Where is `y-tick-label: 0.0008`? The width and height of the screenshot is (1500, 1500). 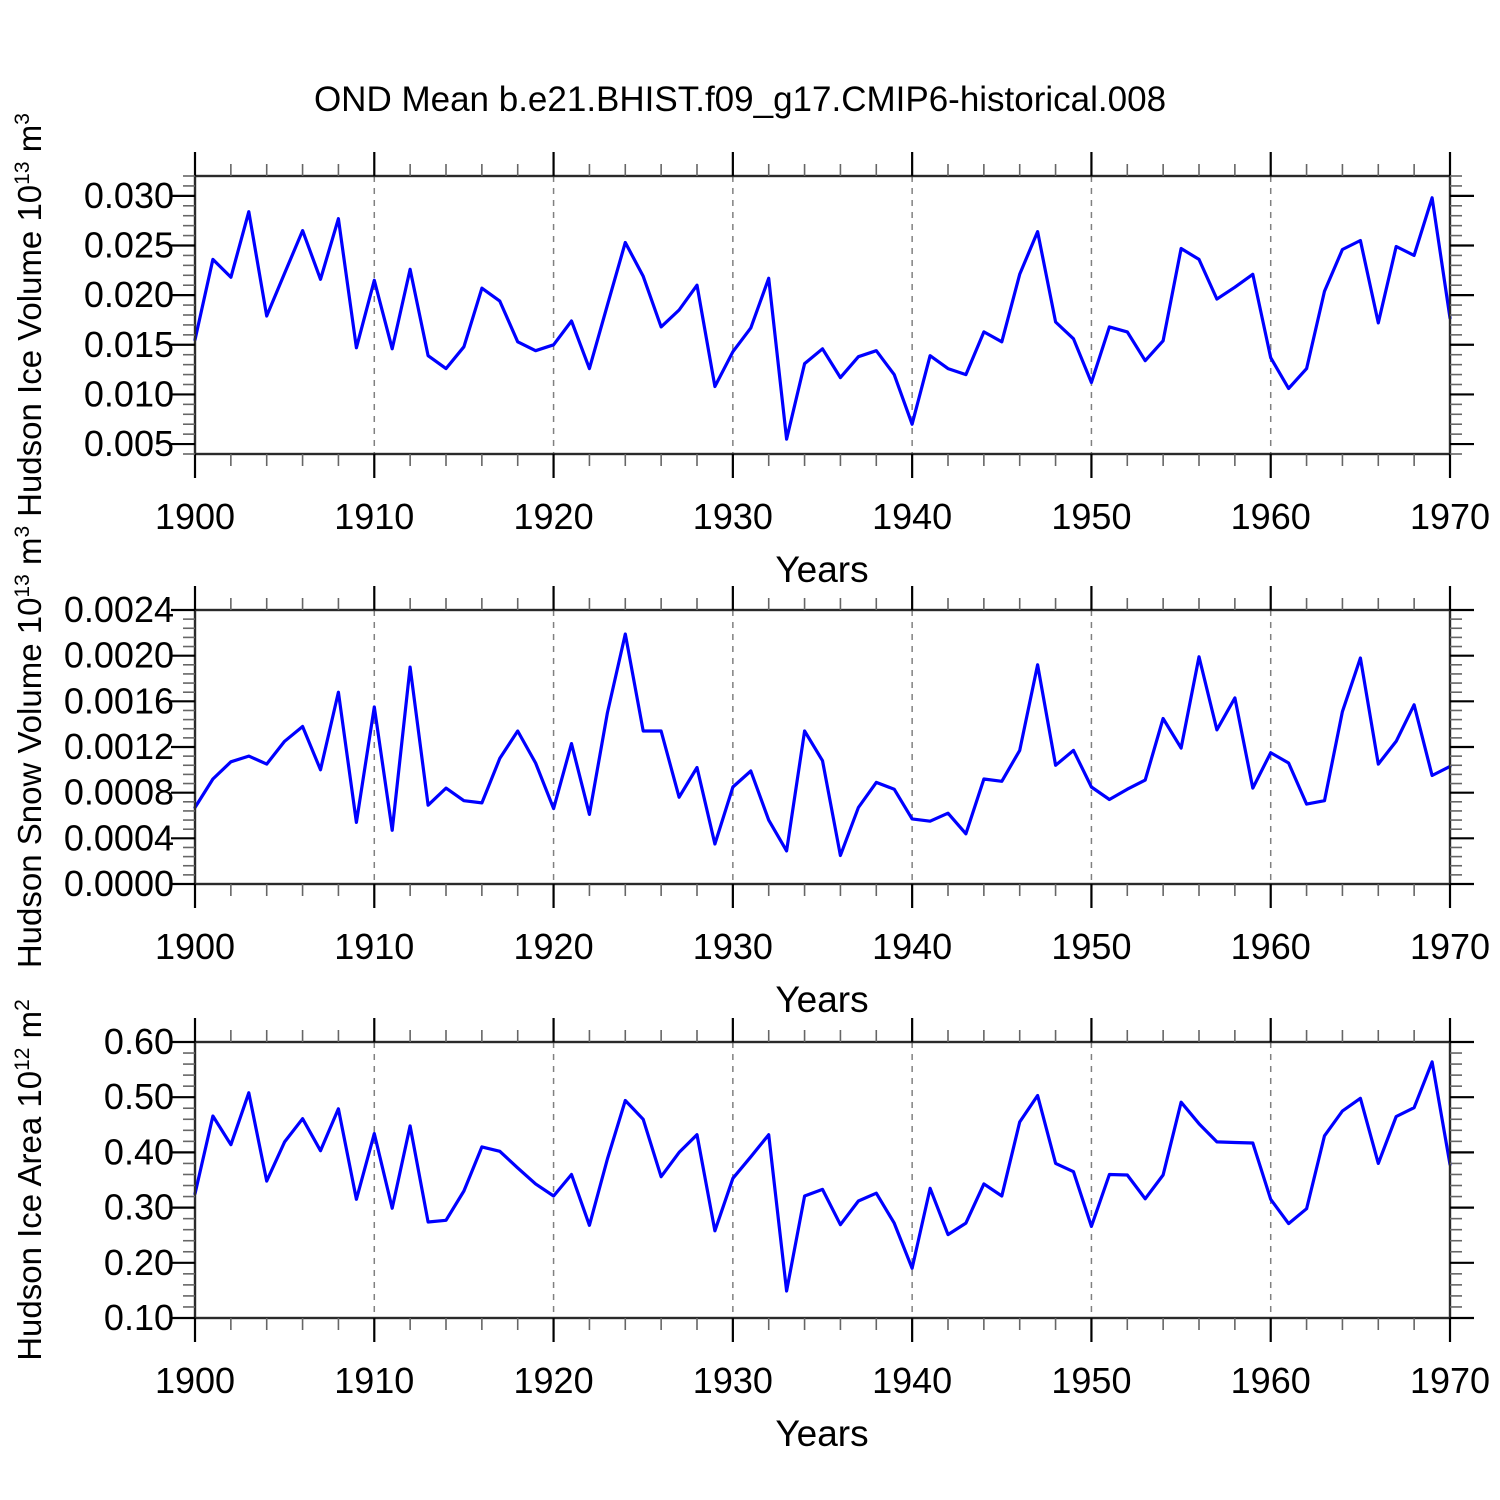
y-tick-label: 0.0008 is located at coordinates (119, 792).